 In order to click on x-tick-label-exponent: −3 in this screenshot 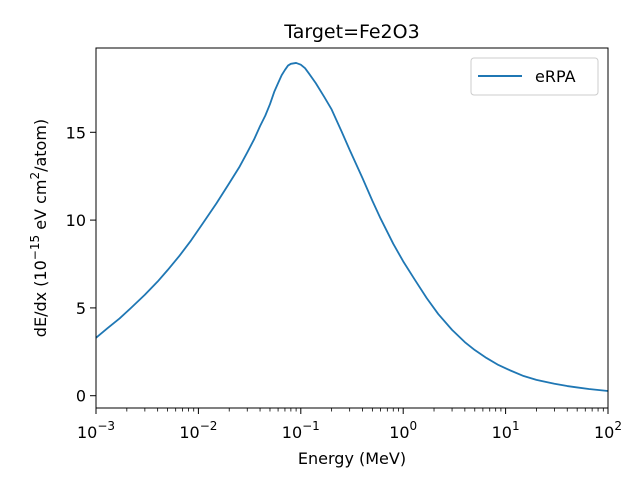, I will do `click(106, 426)`.